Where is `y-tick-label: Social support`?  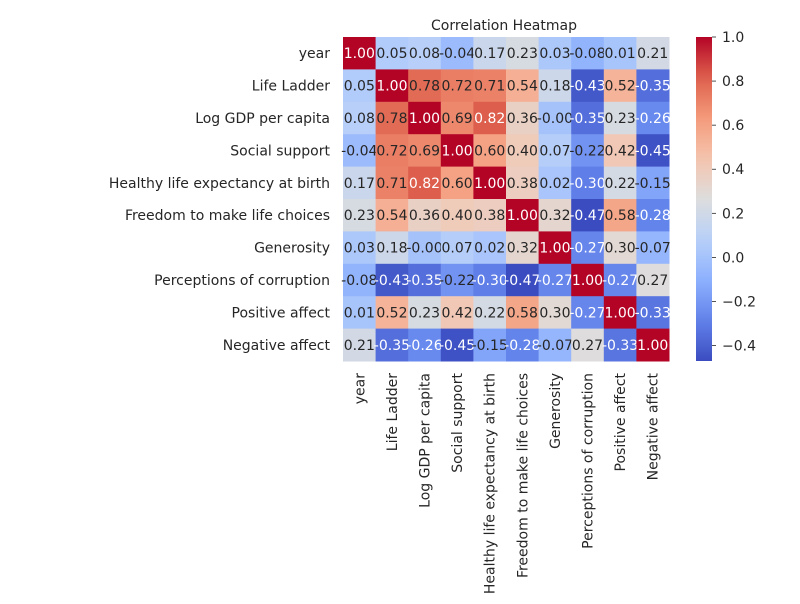 y-tick-label: Social support is located at coordinates (280, 151).